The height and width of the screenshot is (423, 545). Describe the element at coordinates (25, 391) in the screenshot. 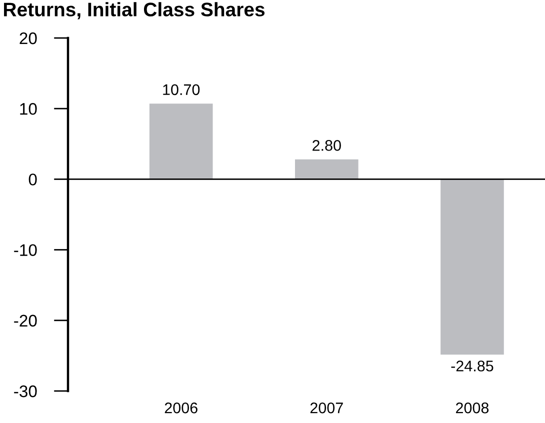

I see `y-tick-label: -30` at that location.